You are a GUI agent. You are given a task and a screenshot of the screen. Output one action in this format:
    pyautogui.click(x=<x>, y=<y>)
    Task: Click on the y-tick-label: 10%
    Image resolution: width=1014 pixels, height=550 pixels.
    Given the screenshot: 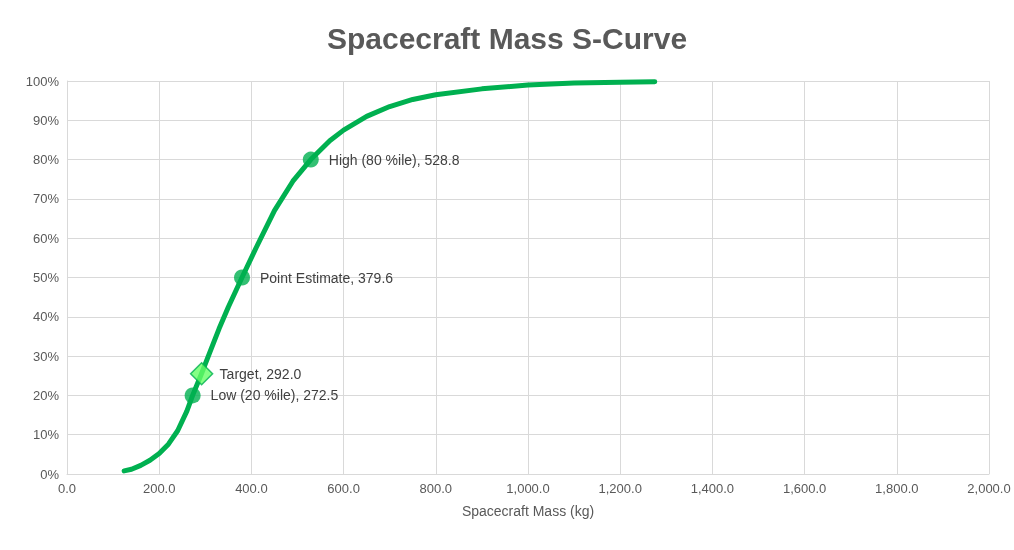 What is the action you would take?
    pyautogui.click(x=46, y=435)
    